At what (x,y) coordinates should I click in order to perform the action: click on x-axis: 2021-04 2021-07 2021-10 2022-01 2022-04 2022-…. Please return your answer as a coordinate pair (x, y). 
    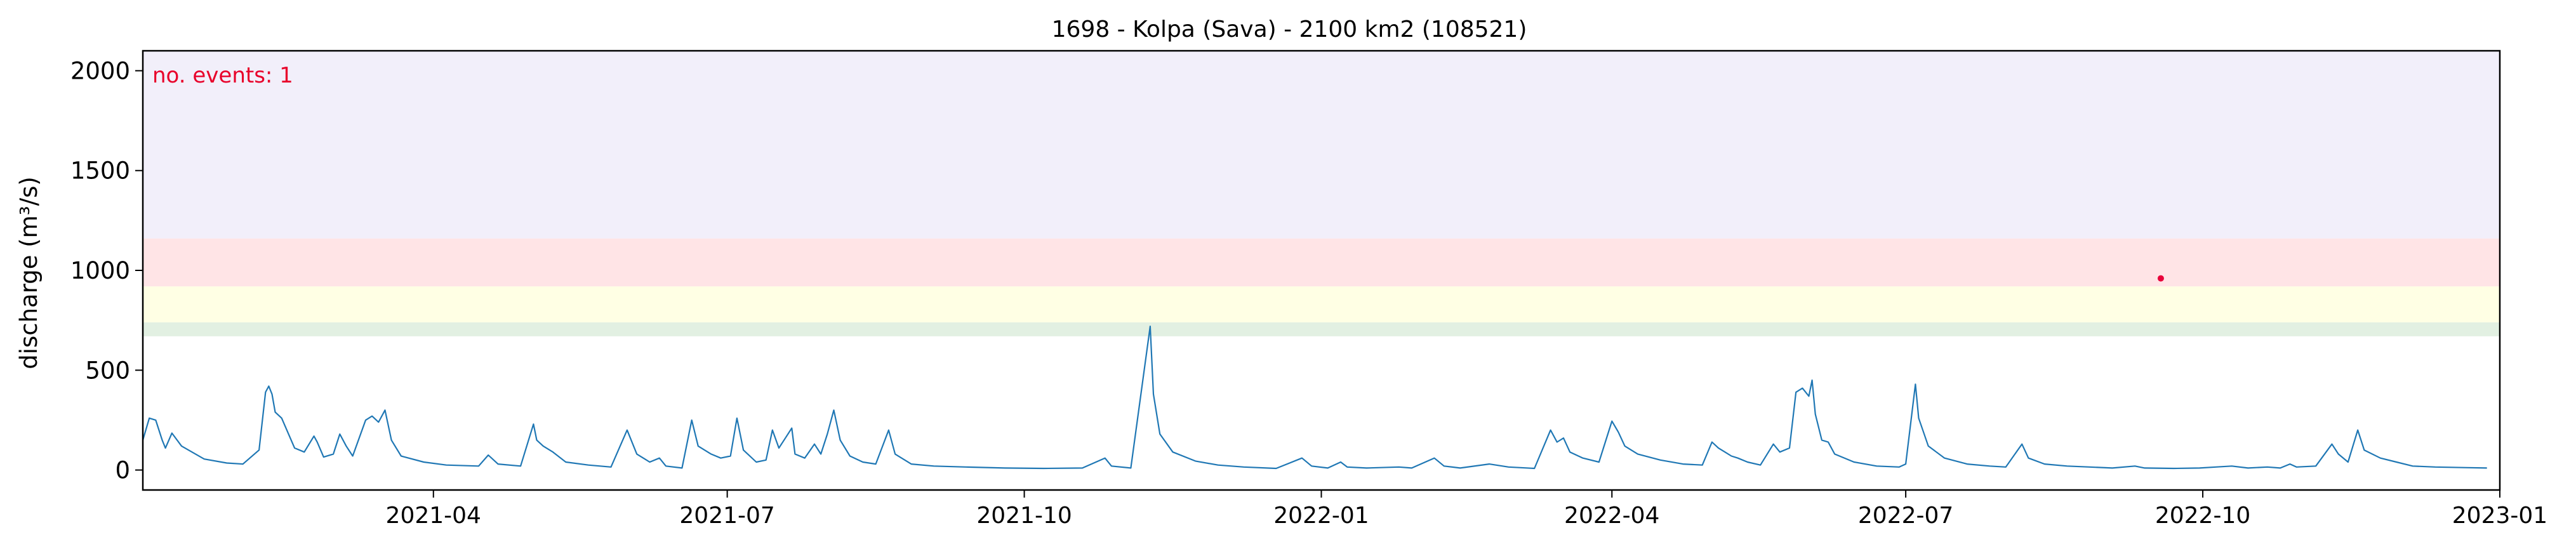
    Looking at the image, I should click on (1466, 509).